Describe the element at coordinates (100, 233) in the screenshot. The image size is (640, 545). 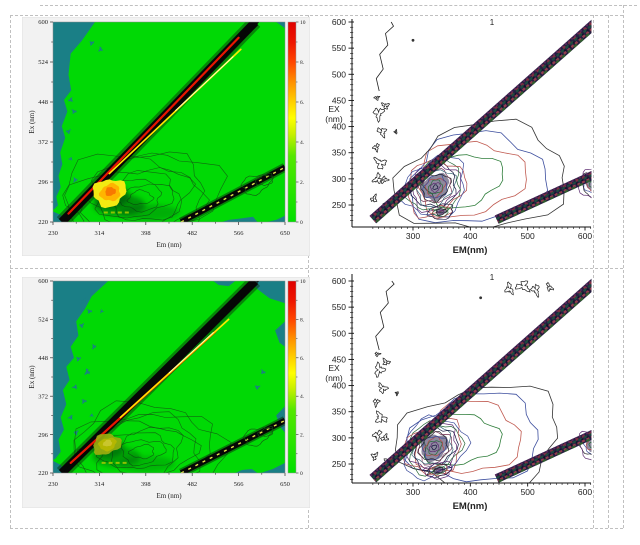
I see `svg-text: 314` at that location.